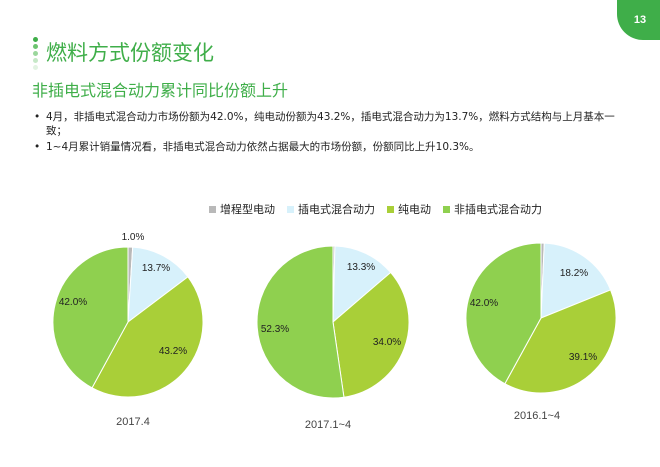 Image resolution: width=660 pixels, height=467 pixels. I want to click on legend-item-bev: 纯电动, so click(409, 209).